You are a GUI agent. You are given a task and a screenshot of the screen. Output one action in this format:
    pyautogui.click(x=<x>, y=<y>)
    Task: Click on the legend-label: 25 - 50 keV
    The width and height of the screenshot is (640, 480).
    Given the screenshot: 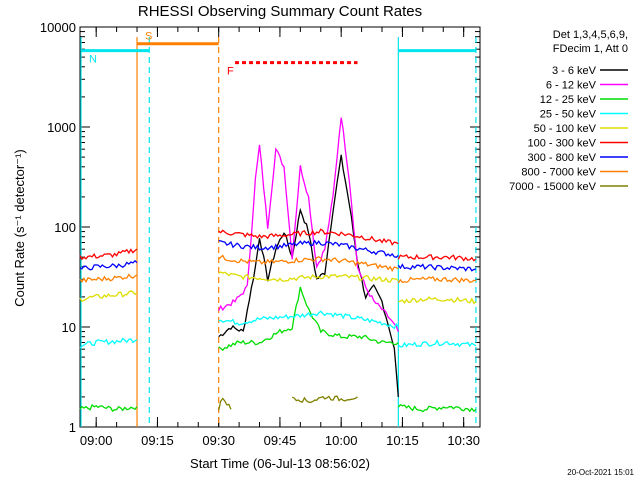 What is the action you would take?
    pyautogui.click(x=568, y=115)
    